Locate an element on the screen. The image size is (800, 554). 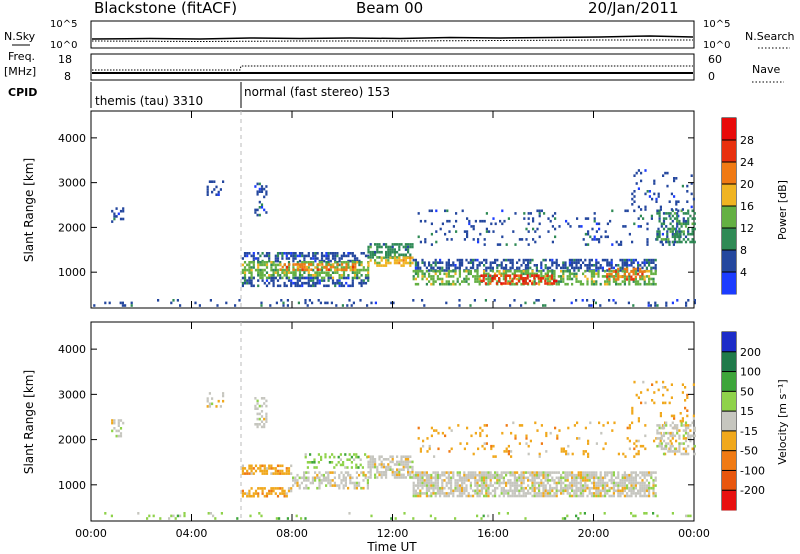
colorbar-swatch is located at coordinates (729, 500).